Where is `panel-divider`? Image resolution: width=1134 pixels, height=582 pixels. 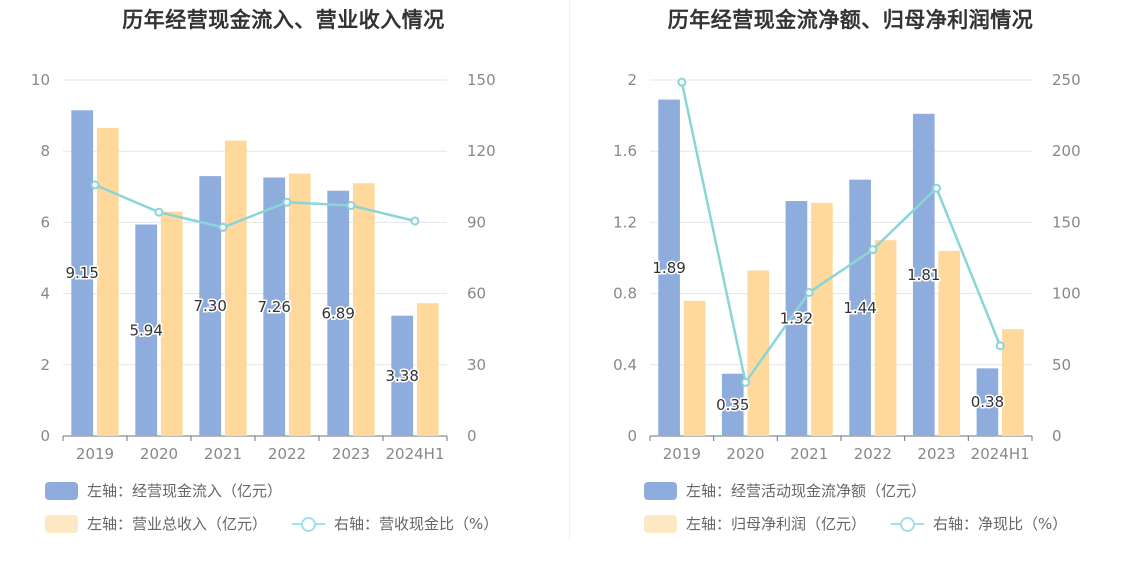
panel-divider is located at coordinates (569, 270).